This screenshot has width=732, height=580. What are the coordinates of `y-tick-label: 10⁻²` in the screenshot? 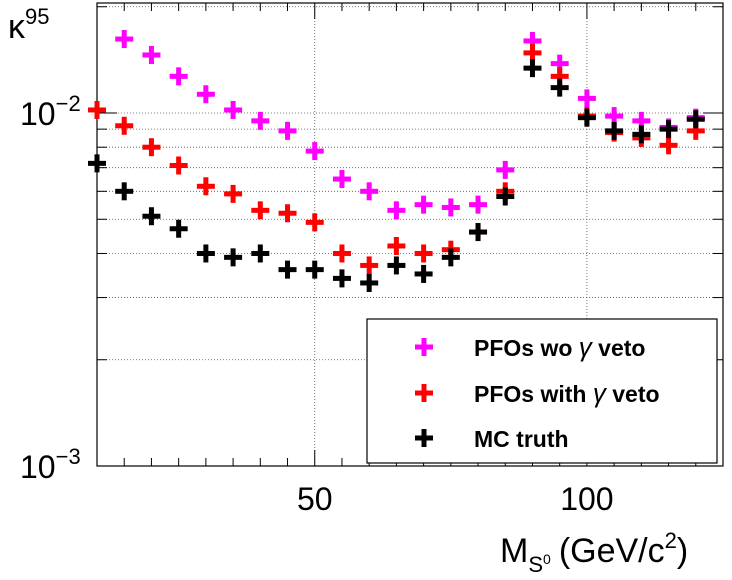 It's located at (50, 111).